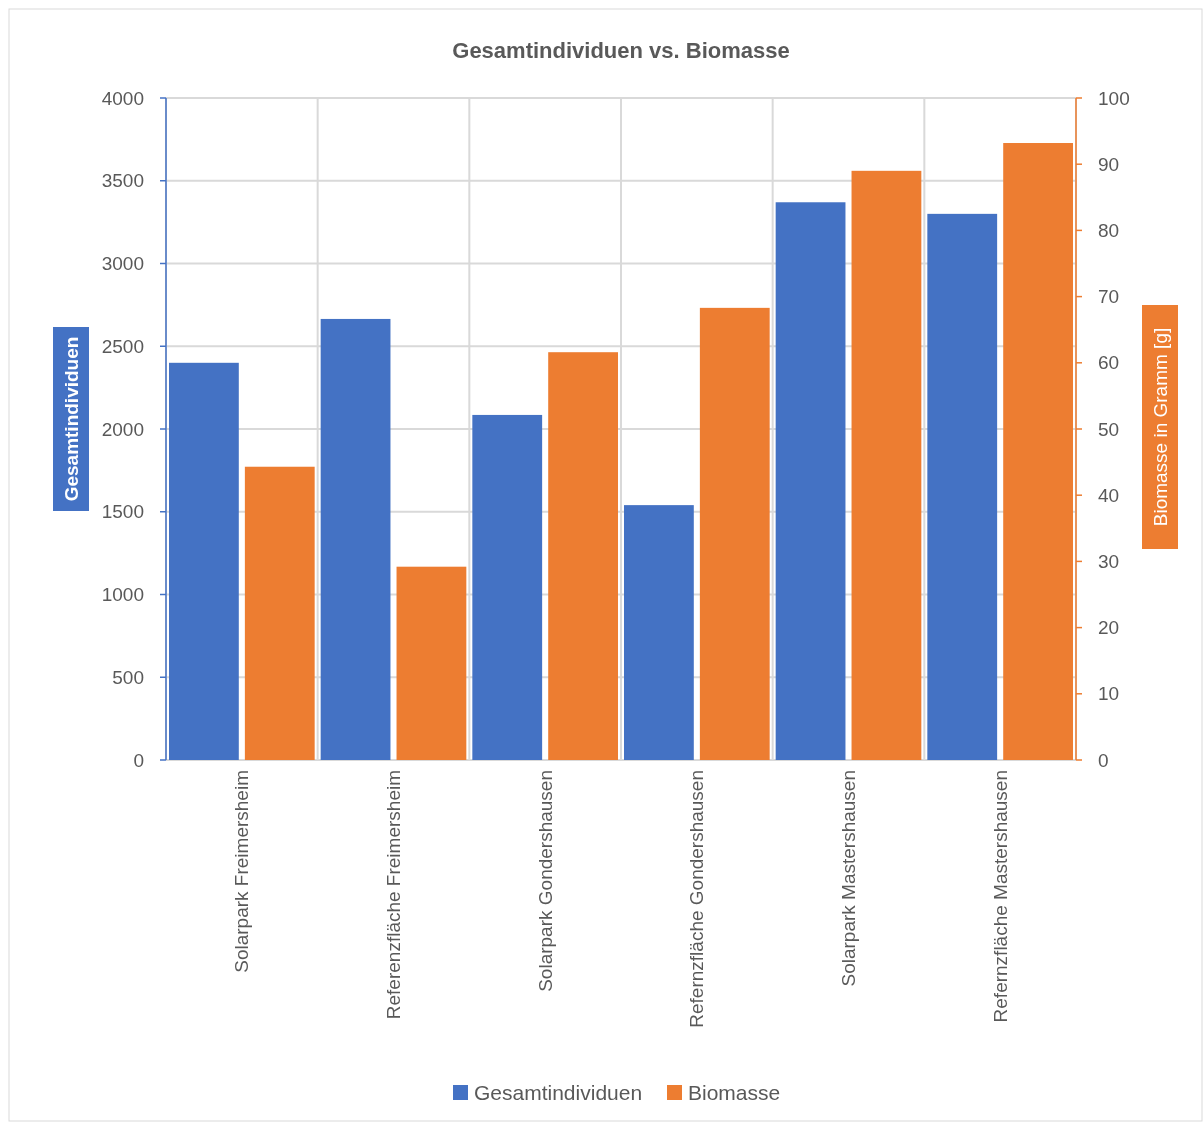 The width and height of the screenshot is (1203, 1122). Describe the element at coordinates (1109, 363) in the screenshot. I see `y2-tick-label: 60` at that location.